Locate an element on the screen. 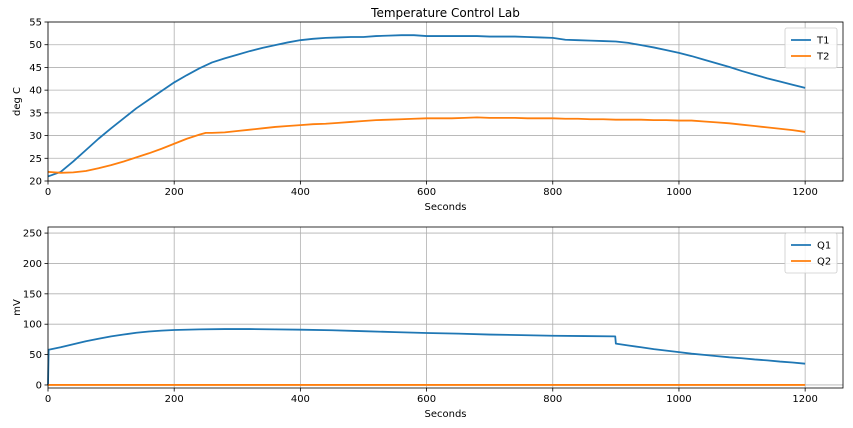 This screenshot has width=853, height=428. y-tick-label: 250 is located at coordinates (32, 234).